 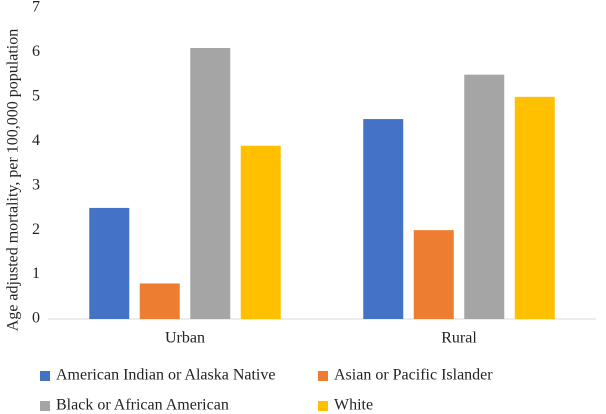 I want to click on y-tick-label: 6, so click(x=36, y=51).